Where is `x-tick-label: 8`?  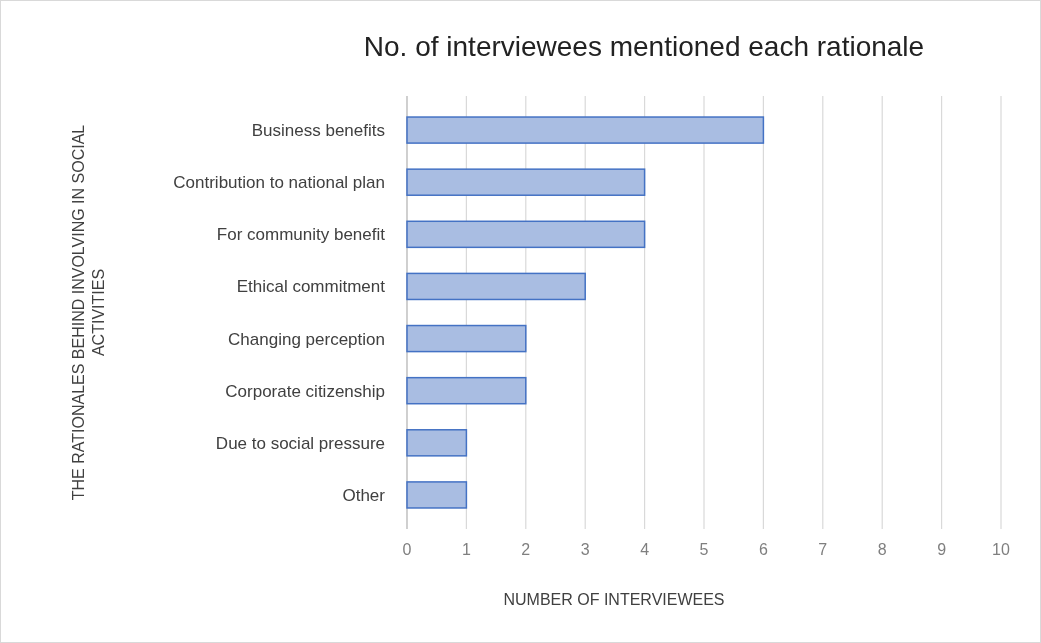 x-tick-label: 8 is located at coordinates (882, 549).